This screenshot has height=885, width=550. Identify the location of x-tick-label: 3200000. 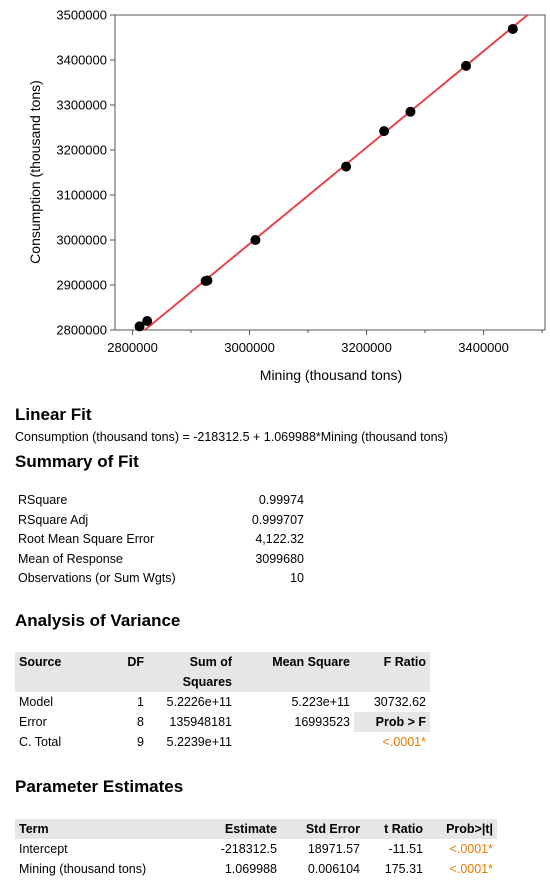
(366, 347).